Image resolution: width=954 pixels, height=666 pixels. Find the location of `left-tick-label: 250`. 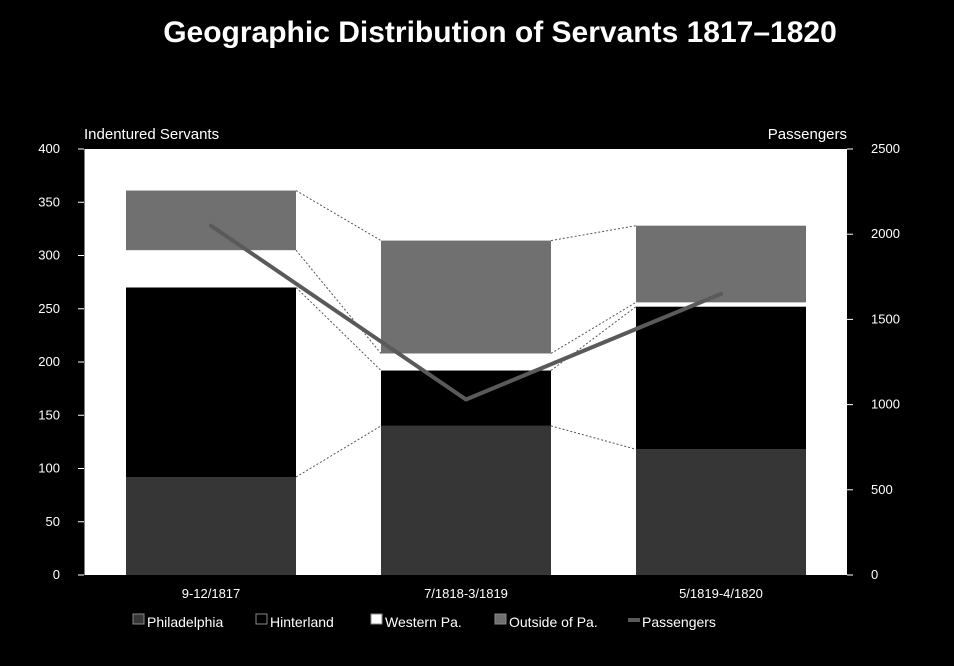

left-tick-label: 250 is located at coordinates (49, 308).